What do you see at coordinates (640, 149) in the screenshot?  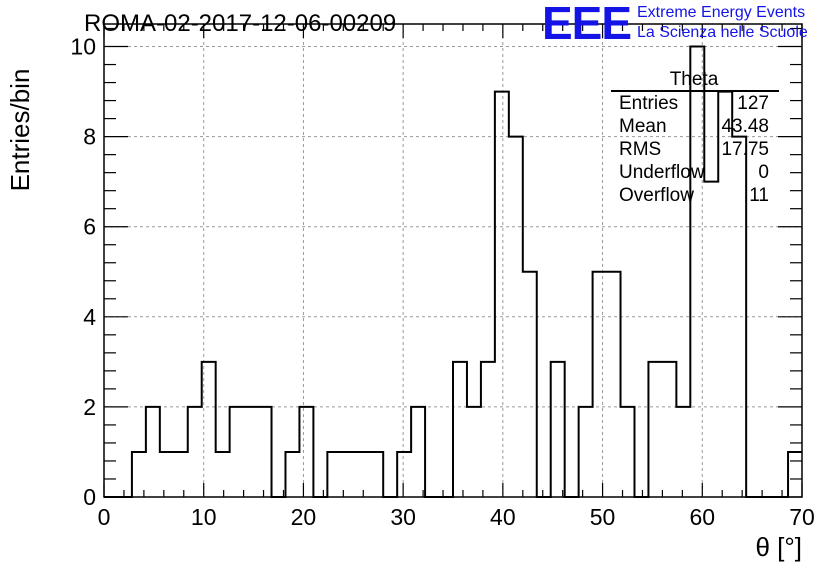 I see `stats-label: RMS` at bounding box center [640, 149].